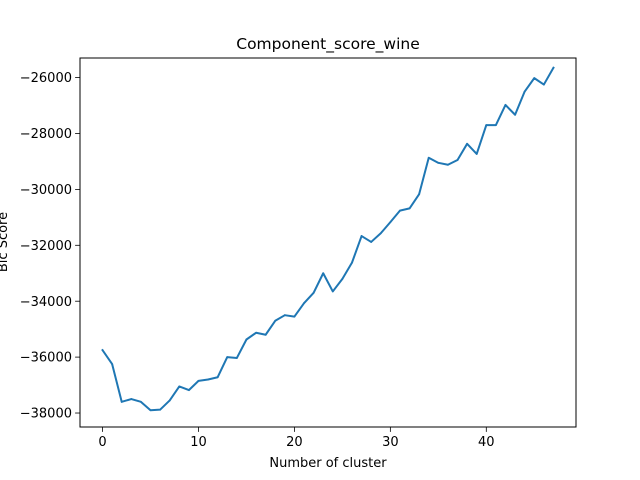 The height and width of the screenshot is (480, 640). Describe the element at coordinates (5, 242) in the screenshot. I see `y-axis-title: Bic Score` at that location.